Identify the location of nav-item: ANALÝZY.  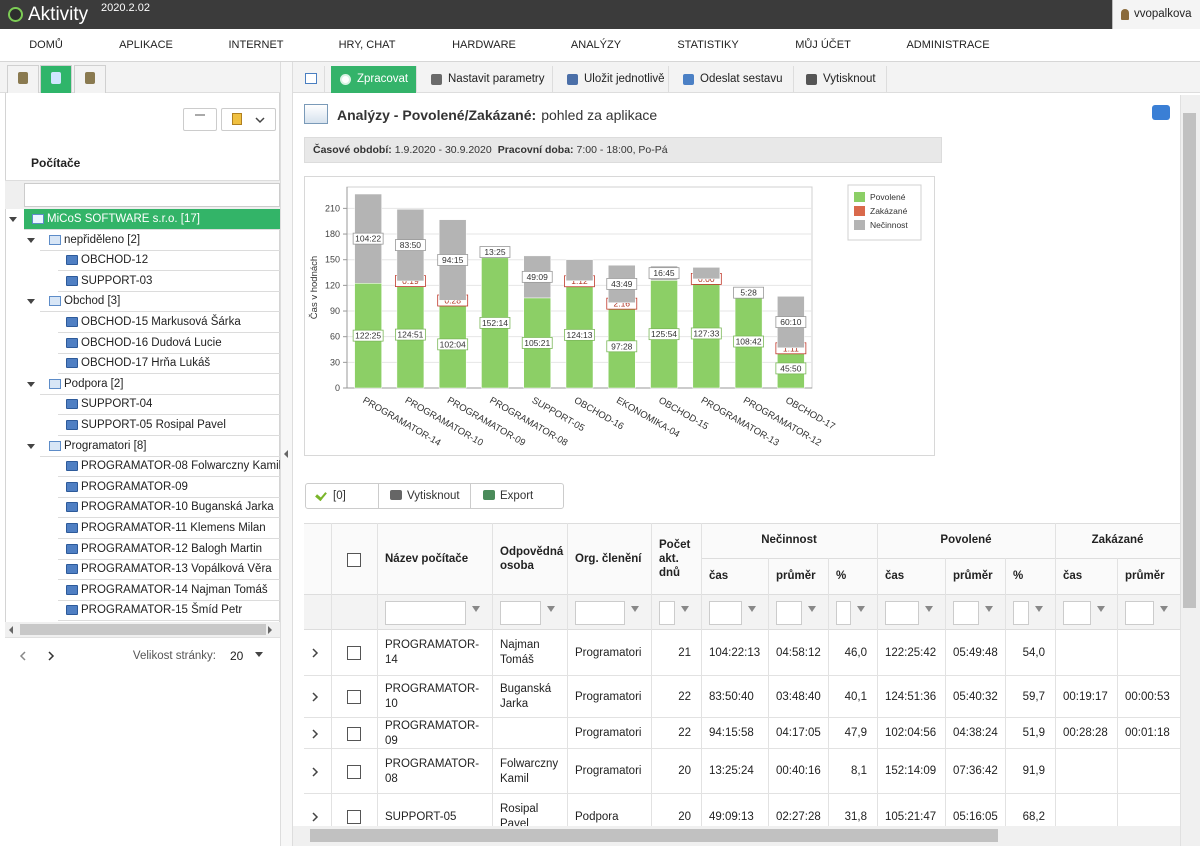
(596, 45).